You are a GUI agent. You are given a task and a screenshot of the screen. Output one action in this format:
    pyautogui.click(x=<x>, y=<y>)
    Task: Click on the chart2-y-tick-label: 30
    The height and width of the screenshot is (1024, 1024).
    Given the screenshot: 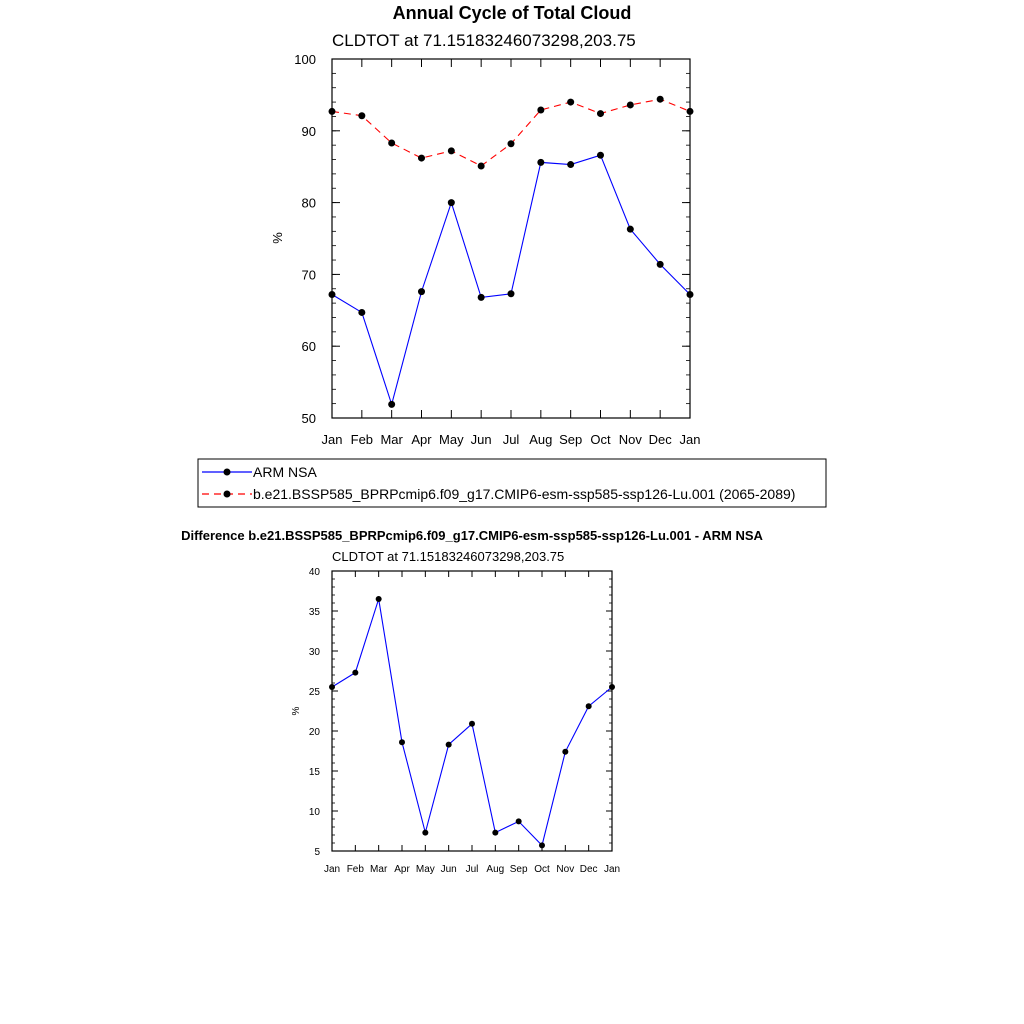 What is the action you would take?
    pyautogui.click(x=315, y=652)
    